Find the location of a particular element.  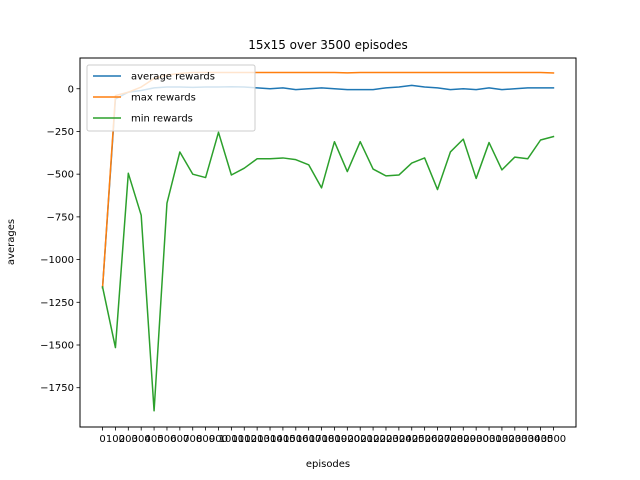

x-tick-label: 800 is located at coordinates (205, 439).